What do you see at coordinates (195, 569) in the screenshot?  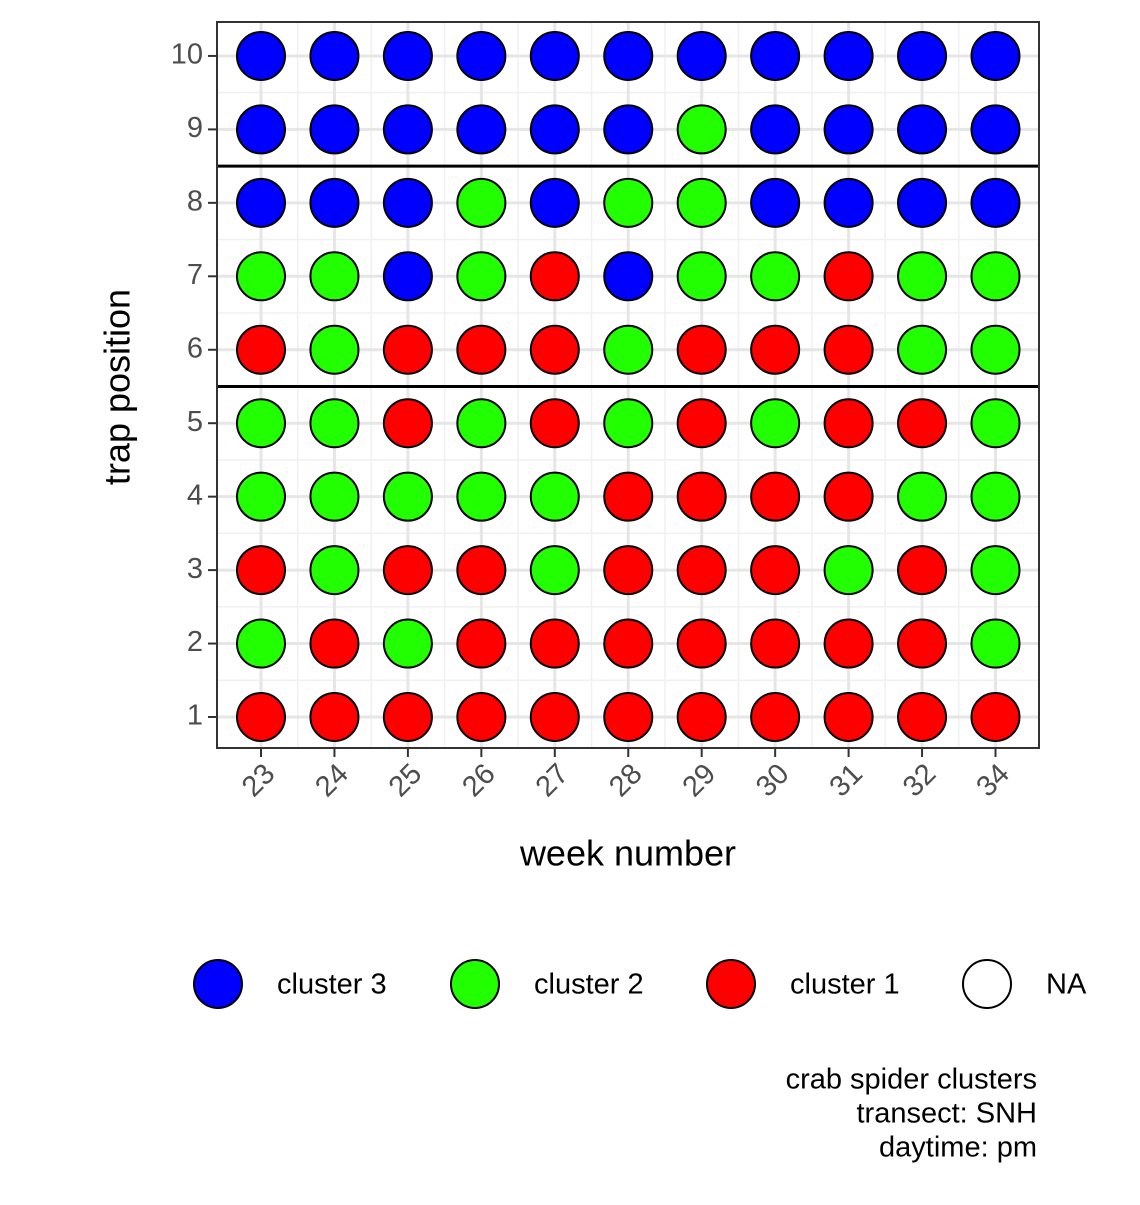 I see `y-tick-label: 3` at bounding box center [195, 569].